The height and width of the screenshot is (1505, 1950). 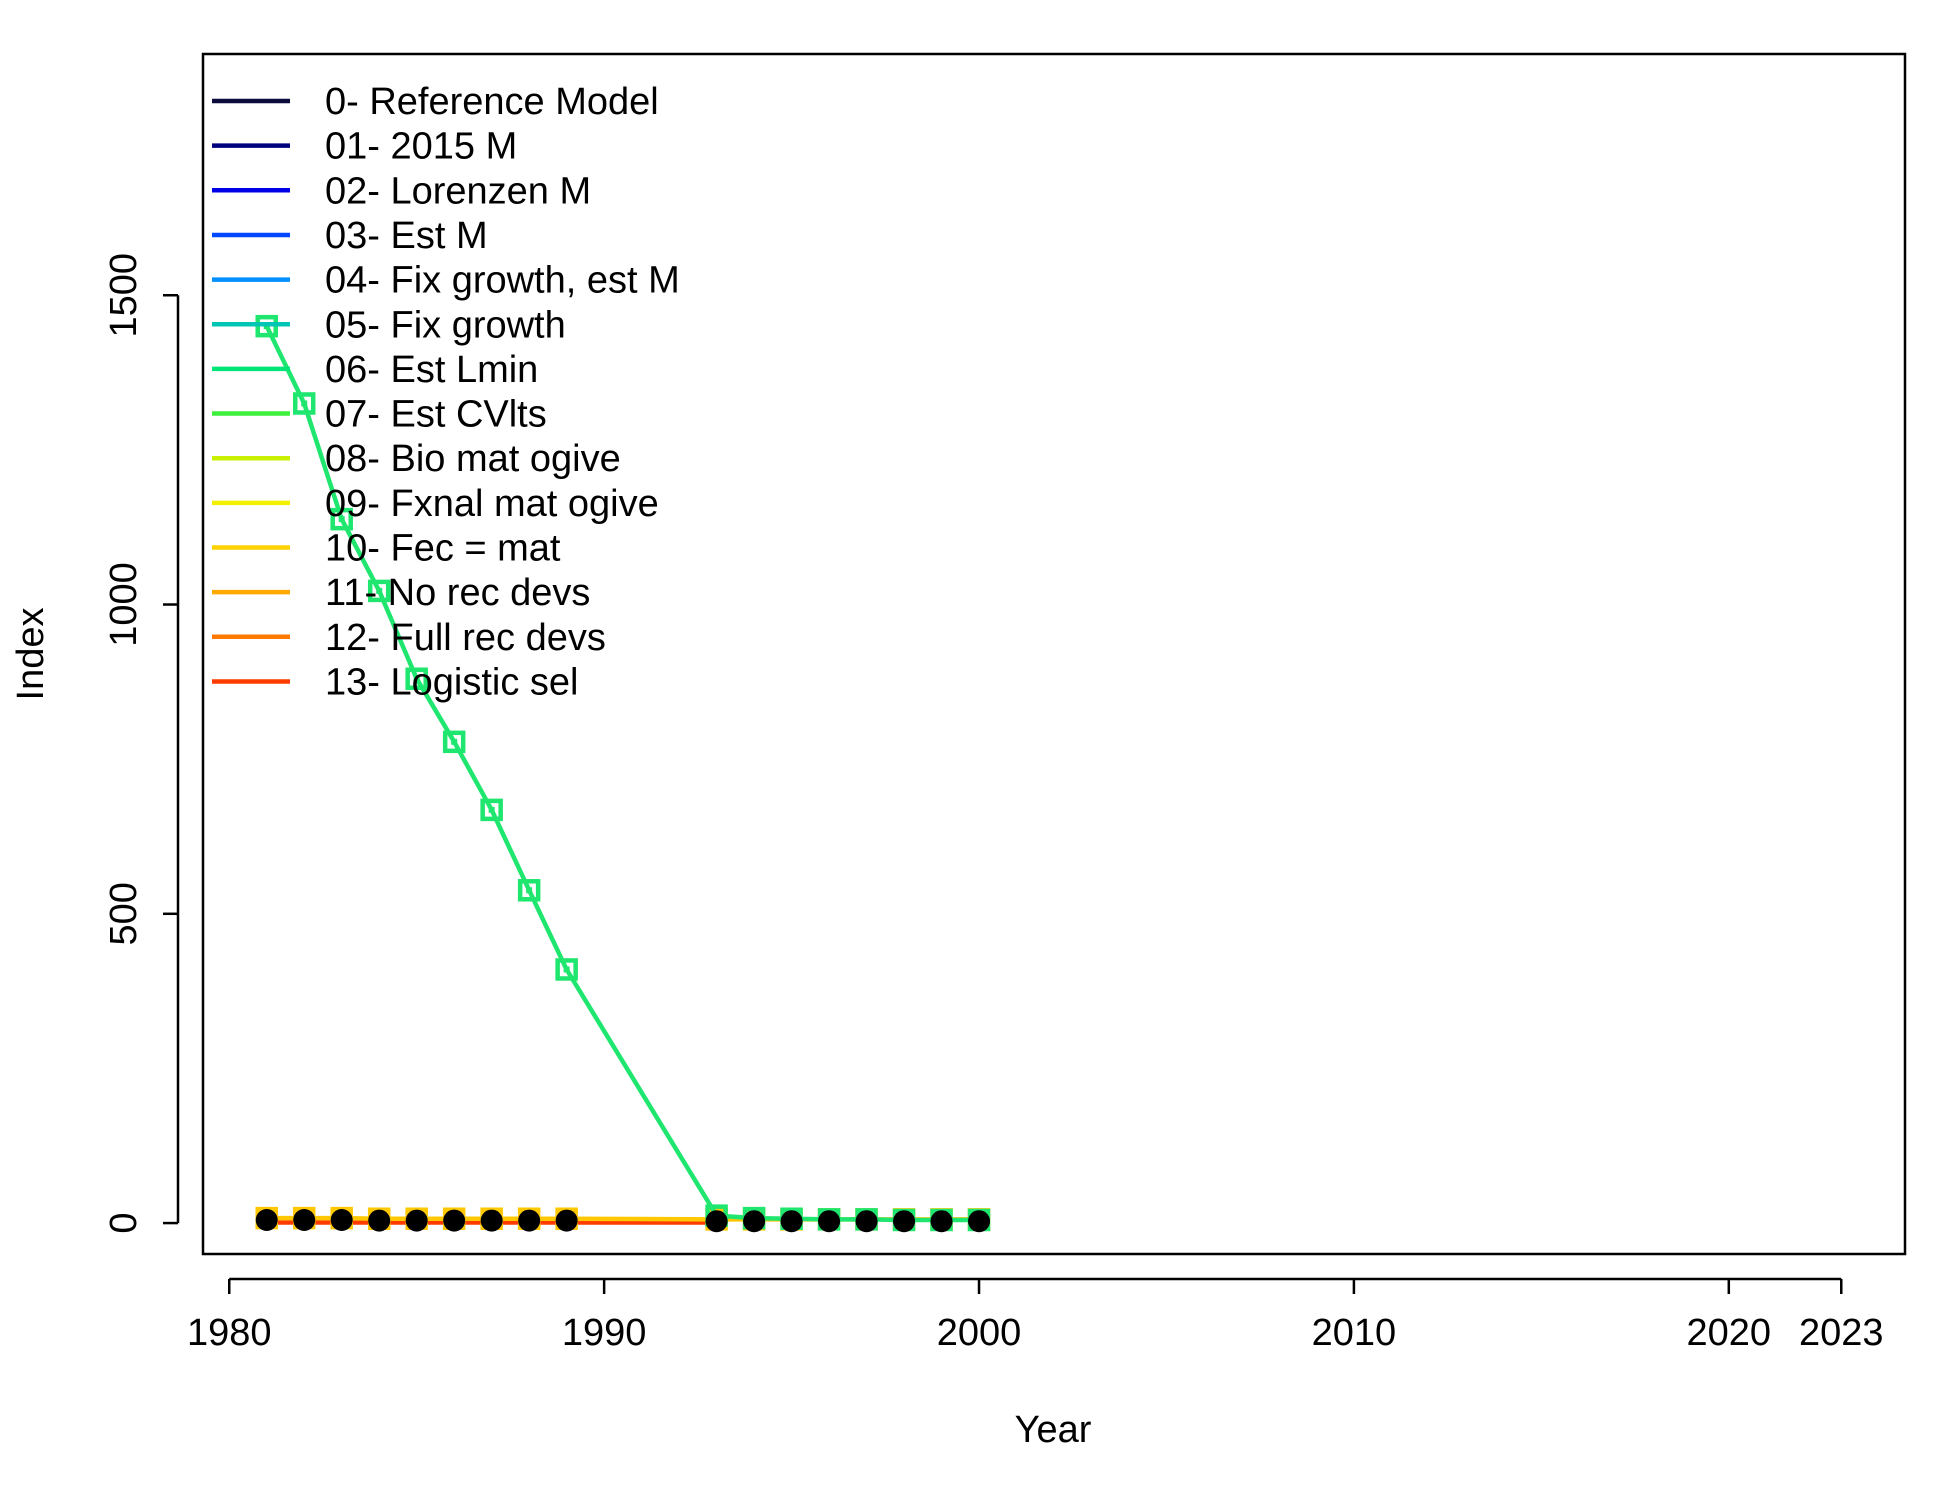 I want to click on legend-label: 12- Full rec devs, so click(x=465, y=638).